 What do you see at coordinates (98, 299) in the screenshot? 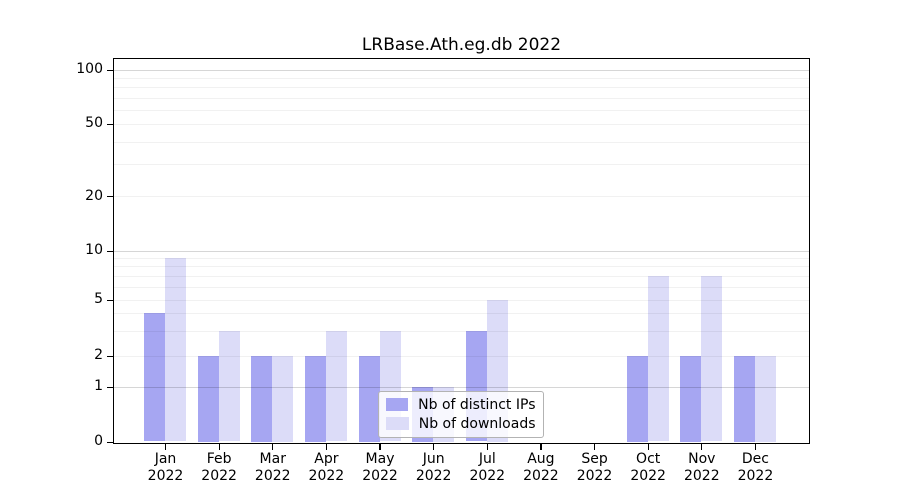
I see `y-tick-label: 5` at bounding box center [98, 299].